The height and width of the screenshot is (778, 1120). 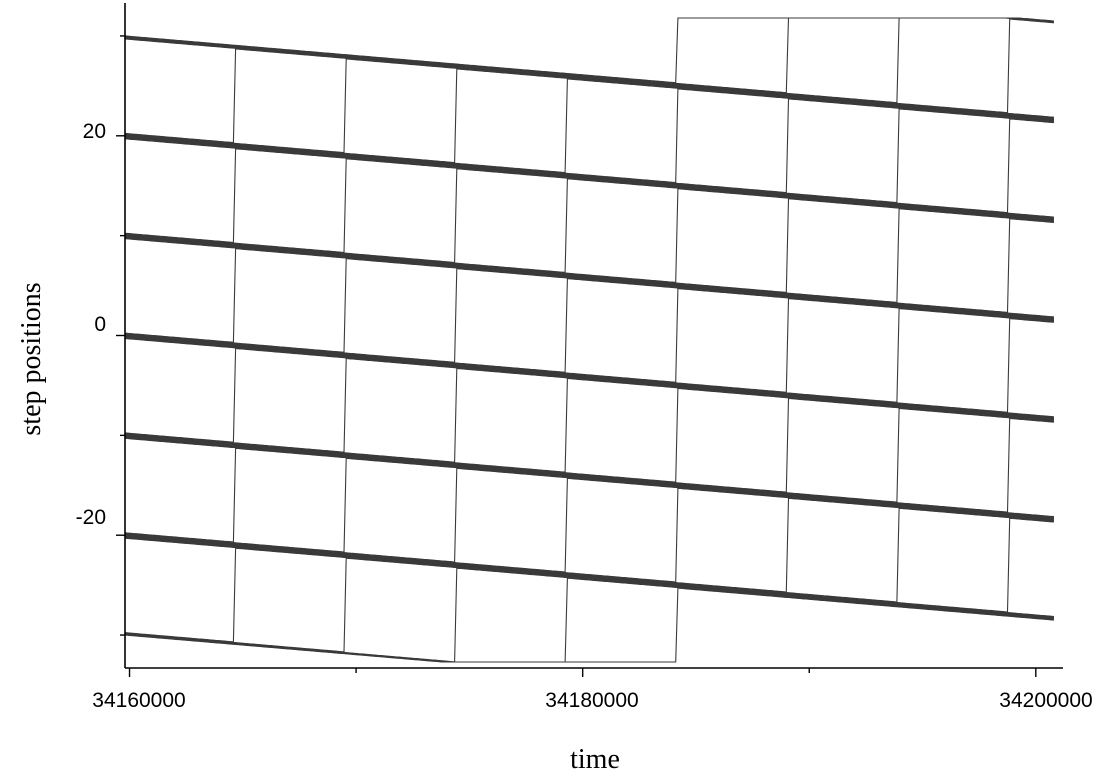 I want to click on x-tick-label-2: 34200000, so click(x=1045, y=700).